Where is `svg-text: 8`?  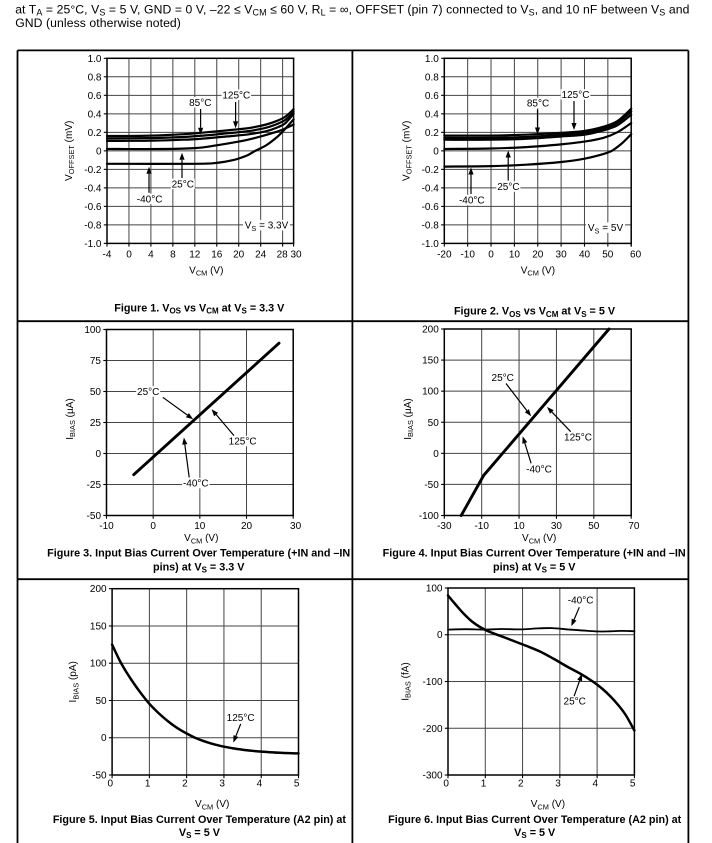
svg-text: 8 is located at coordinates (173, 255).